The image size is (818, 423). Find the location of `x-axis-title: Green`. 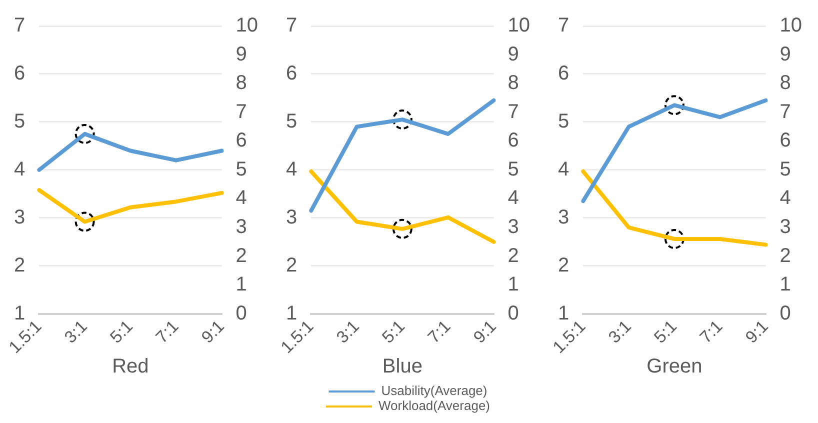

x-axis-title: Green is located at coordinates (674, 367).